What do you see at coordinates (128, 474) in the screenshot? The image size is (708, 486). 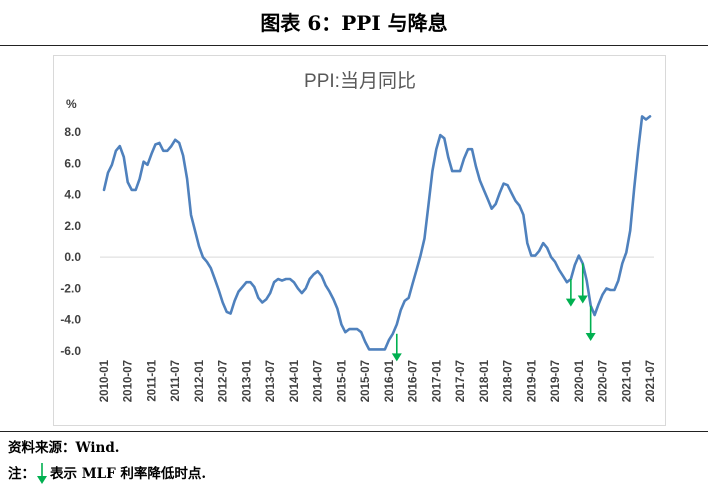 I see `note-text: 表示 MLF 利率降低时点.` at bounding box center [128, 474].